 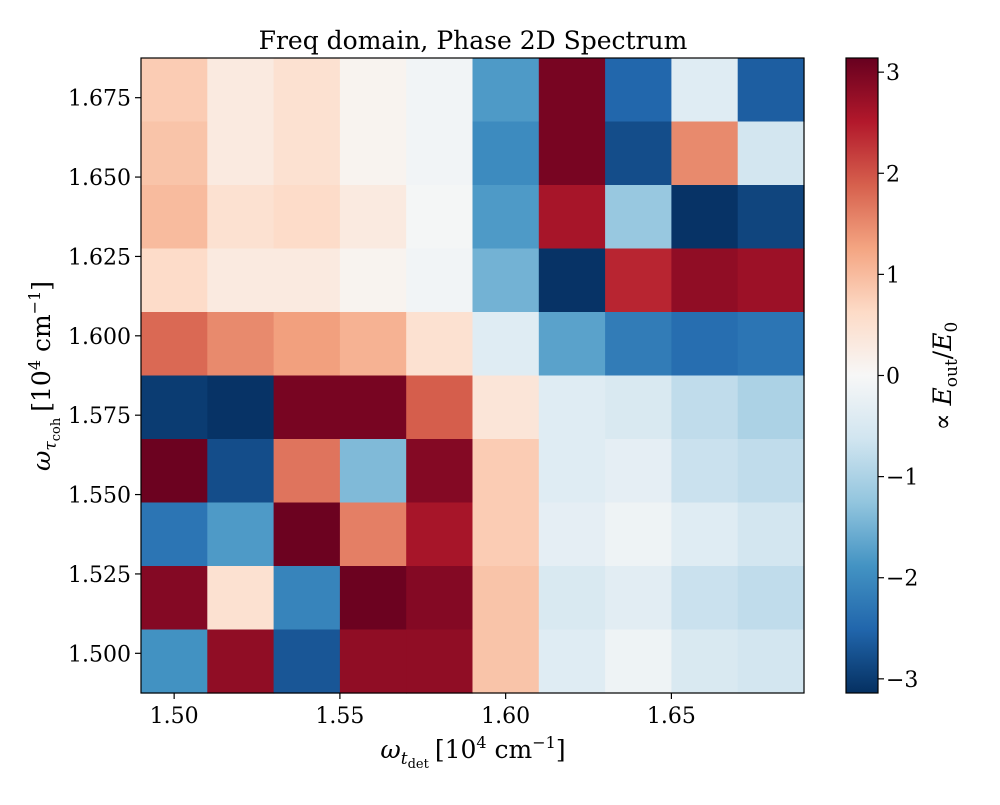 What do you see at coordinates (671, 716) in the screenshot?
I see `x-tick-label: 1.65` at bounding box center [671, 716].